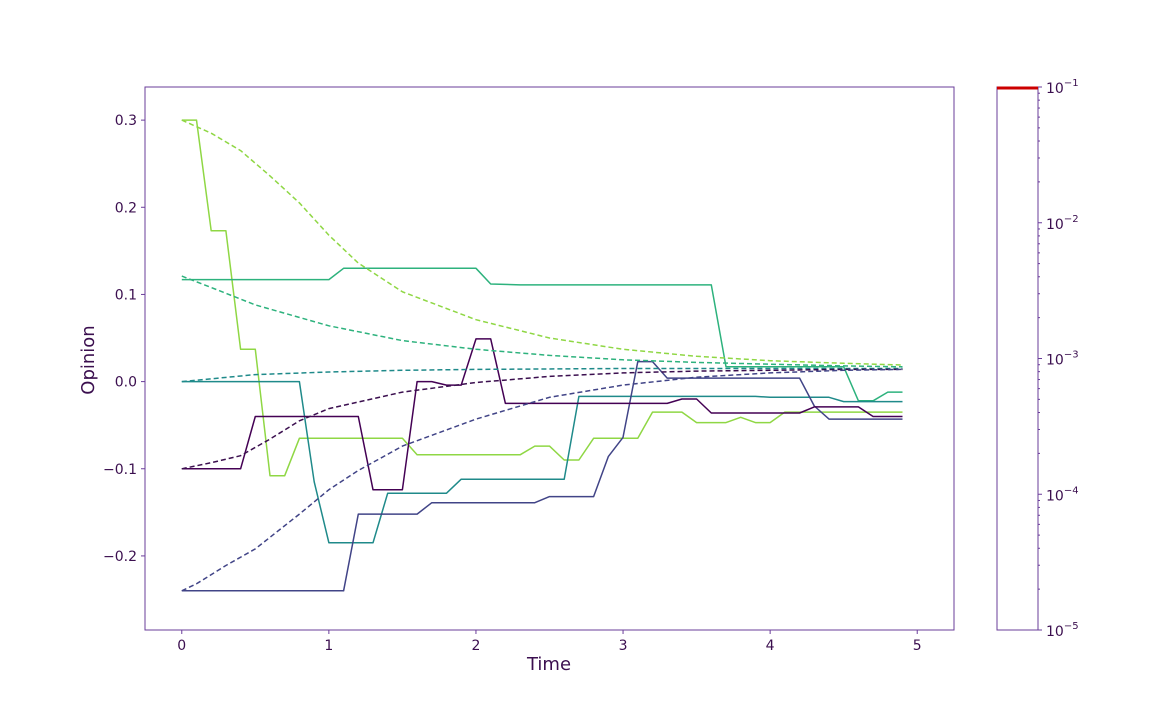  I want to click on y-tick-label: 0.2, so click(126, 208).